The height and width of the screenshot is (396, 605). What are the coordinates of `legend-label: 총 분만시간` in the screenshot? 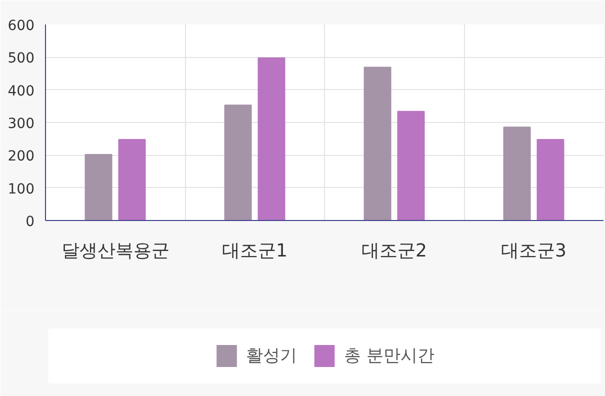 It's located at (389, 356).